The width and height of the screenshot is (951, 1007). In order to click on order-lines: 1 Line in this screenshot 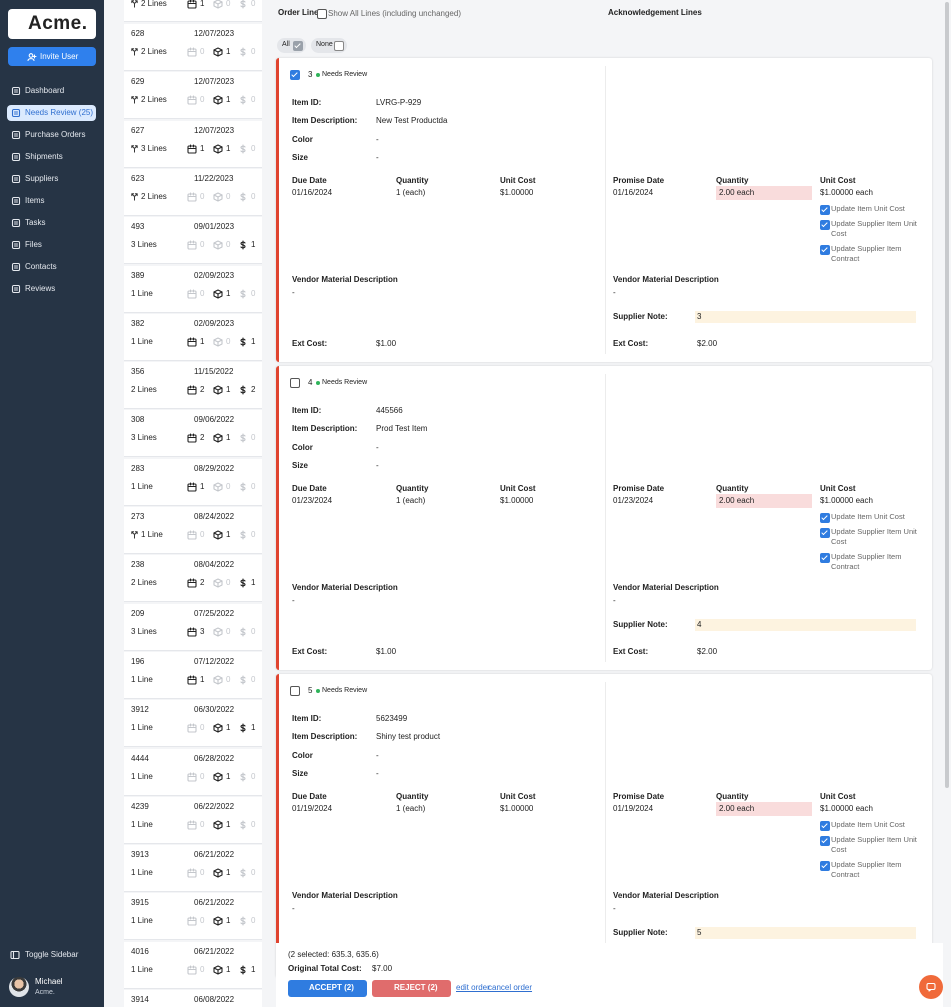, I will do `click(152, 534)`.